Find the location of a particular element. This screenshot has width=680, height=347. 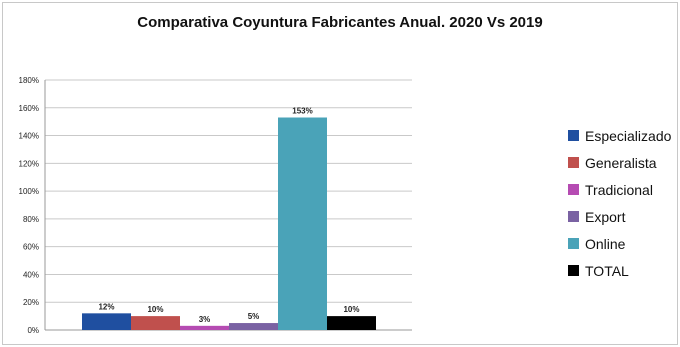

legend-label: Generalista is located at coordinates (621, 162).